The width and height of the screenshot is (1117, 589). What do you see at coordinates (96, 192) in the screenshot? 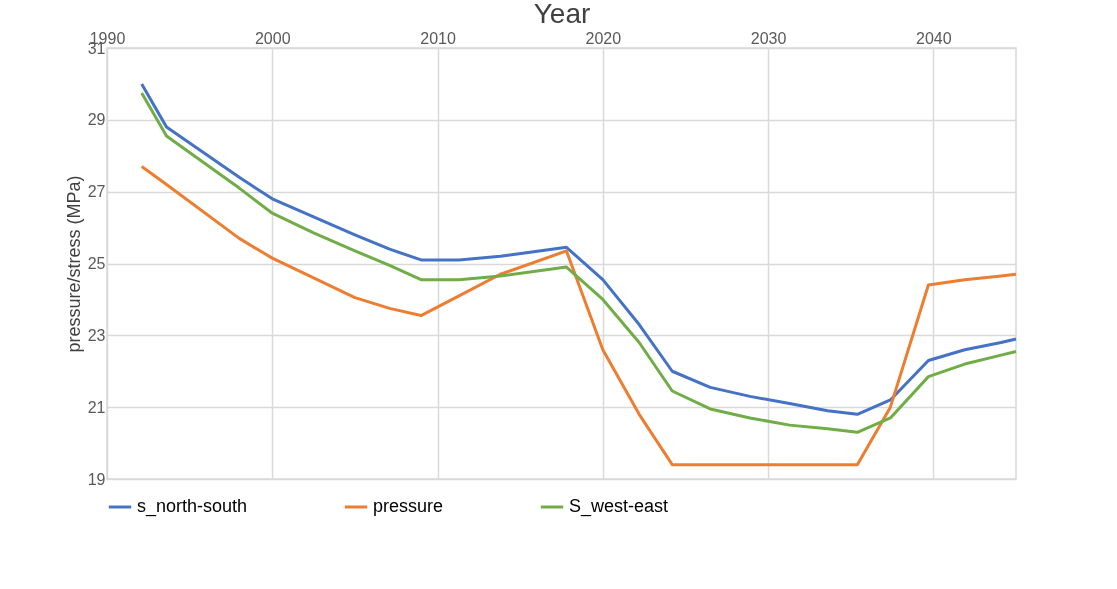
I see `y-tick-label: 27` at bounding box center [96, 192].